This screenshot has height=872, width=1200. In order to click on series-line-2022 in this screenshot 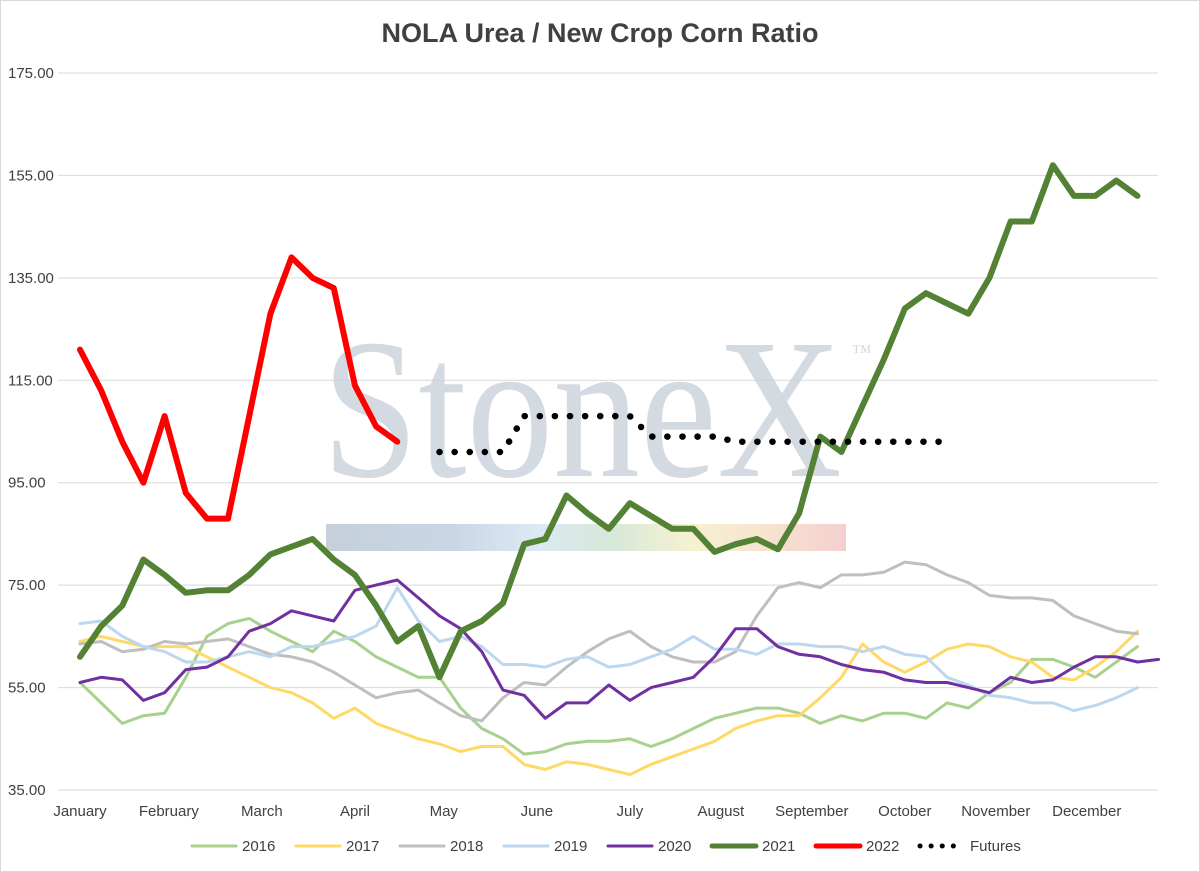, I will do `click(239, 388)`.